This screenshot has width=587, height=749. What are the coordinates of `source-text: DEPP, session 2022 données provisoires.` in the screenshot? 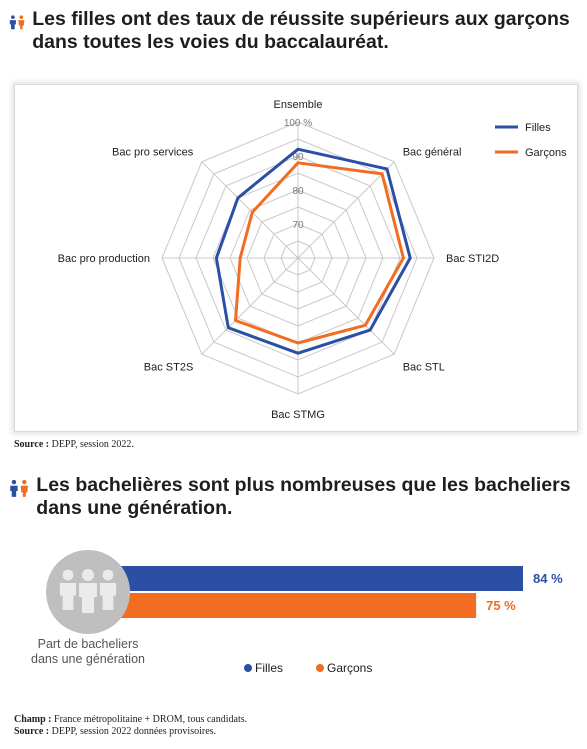 It's located at (134, 731).